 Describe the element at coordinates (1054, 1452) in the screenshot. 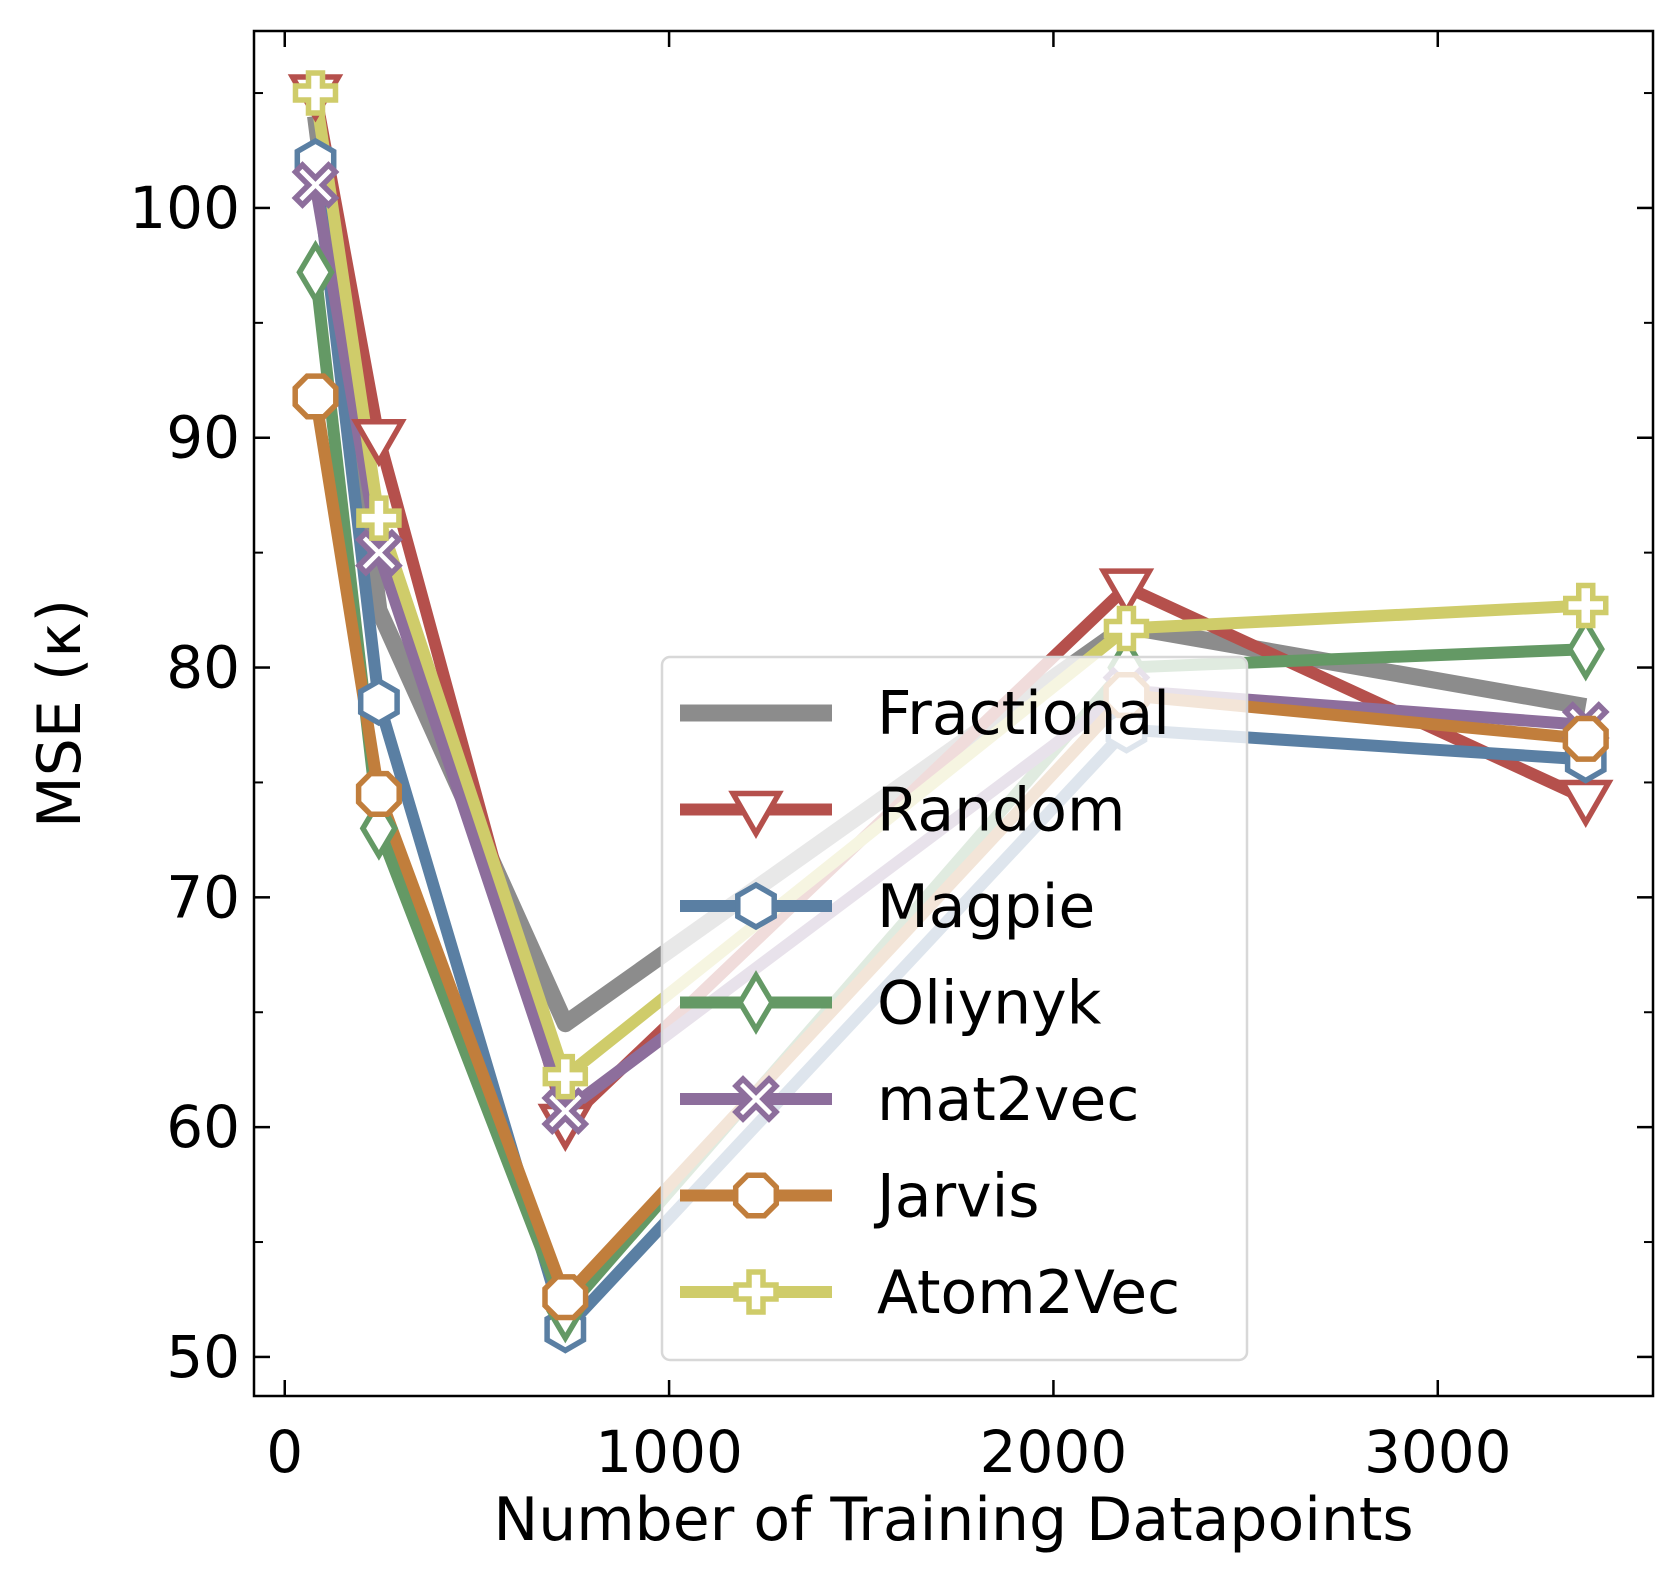

I see `x-tick-label: 2000` at that location.